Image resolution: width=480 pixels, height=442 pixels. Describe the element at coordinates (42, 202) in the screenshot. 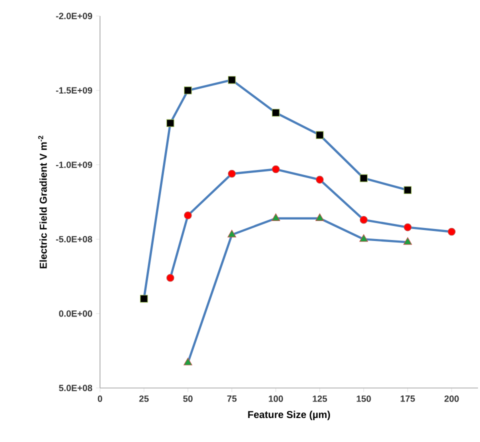

I see `y-axis-title: Electric Field Gradient V m$^{-2}$` at that location.